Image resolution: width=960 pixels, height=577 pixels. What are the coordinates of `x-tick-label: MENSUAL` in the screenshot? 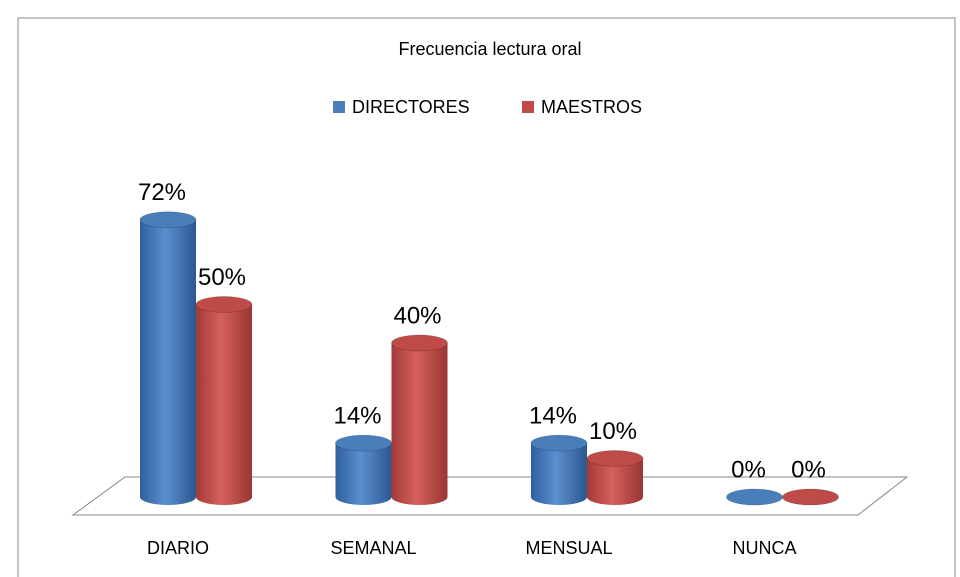 It's located at (568, 548).